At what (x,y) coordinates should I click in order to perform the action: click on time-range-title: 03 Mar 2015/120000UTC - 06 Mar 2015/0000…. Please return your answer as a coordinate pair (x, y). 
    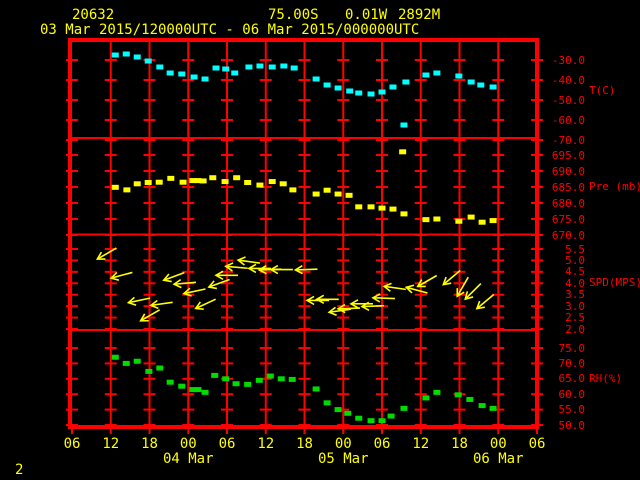
    Looking at the image, I should click on (230, 30).